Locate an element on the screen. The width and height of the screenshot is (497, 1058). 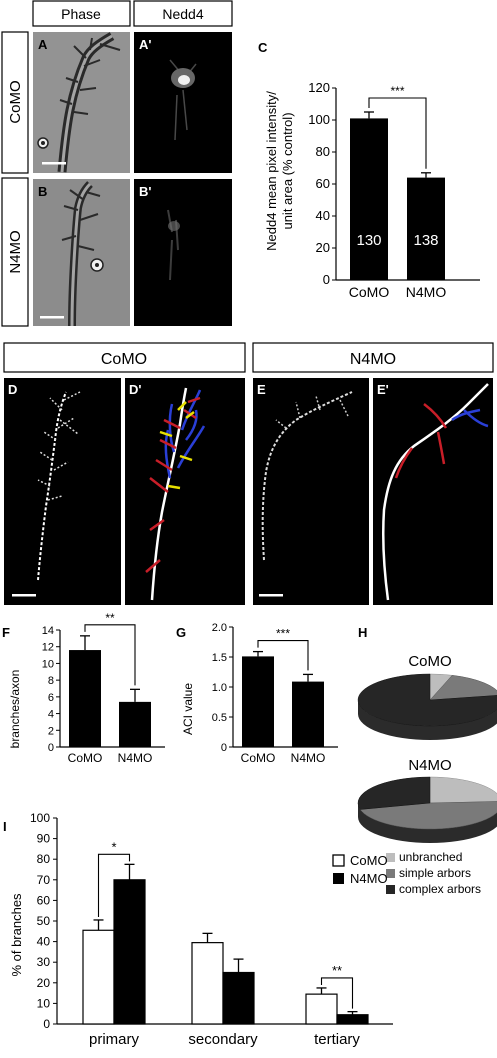
nedd4-image-a-prime is located at coordinates (183, 102).